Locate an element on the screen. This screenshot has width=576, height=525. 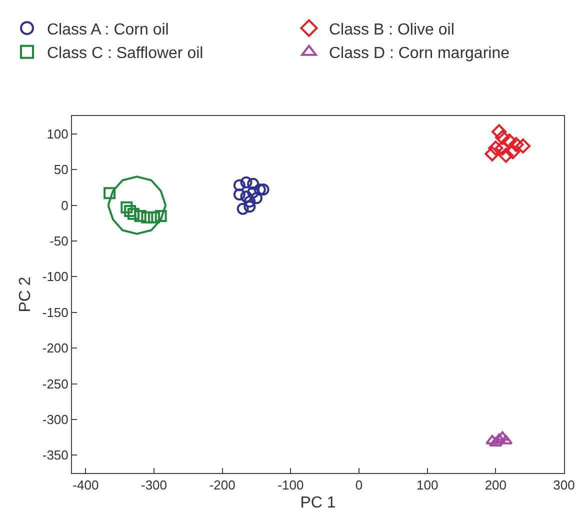
x-tick-label: 0 is located at coordinates (359, 485).